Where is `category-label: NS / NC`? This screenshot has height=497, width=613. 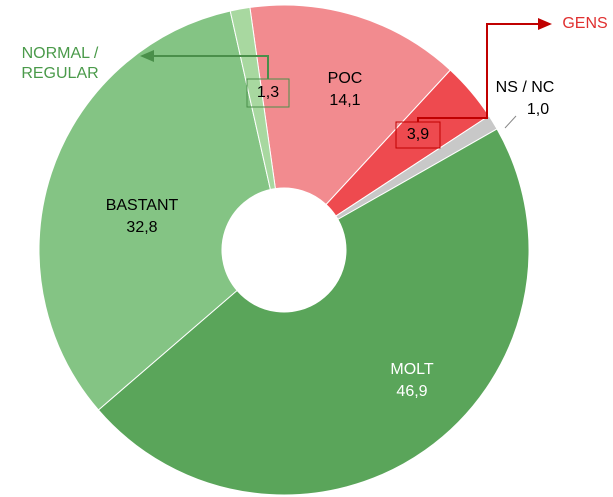
category-label: NS / NC is located at coordinates (525, 87).